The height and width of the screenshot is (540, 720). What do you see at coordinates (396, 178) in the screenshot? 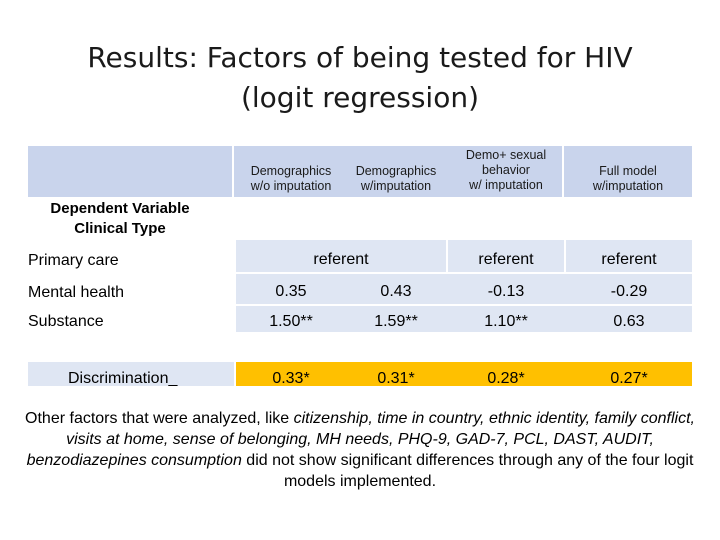
I see `col-header-demographics-imputation: Demographics w/imputation` at bounding box center [396, 178].